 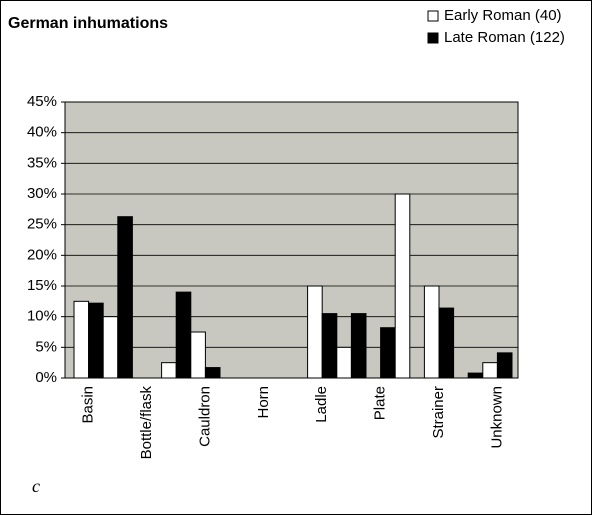 What do you see at coordinates (321, 404) in the screenshot?
I see `x-tick-label: Ladle` at bounding box center [321, 404].